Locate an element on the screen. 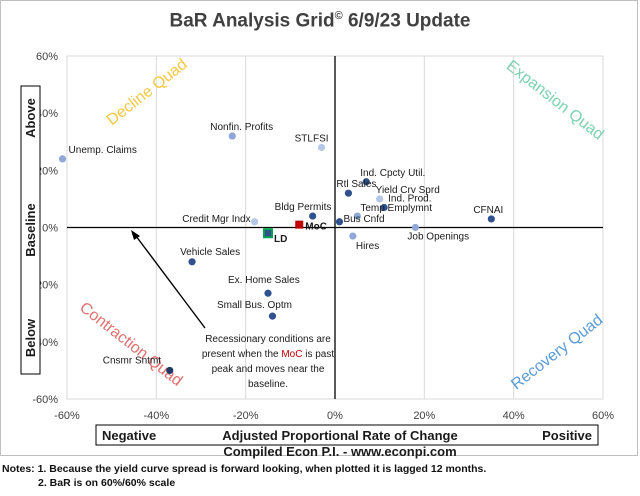 This screenshot has height=496, width=640. point-label: Ind. Prod. is located at coordinates (409, 198).